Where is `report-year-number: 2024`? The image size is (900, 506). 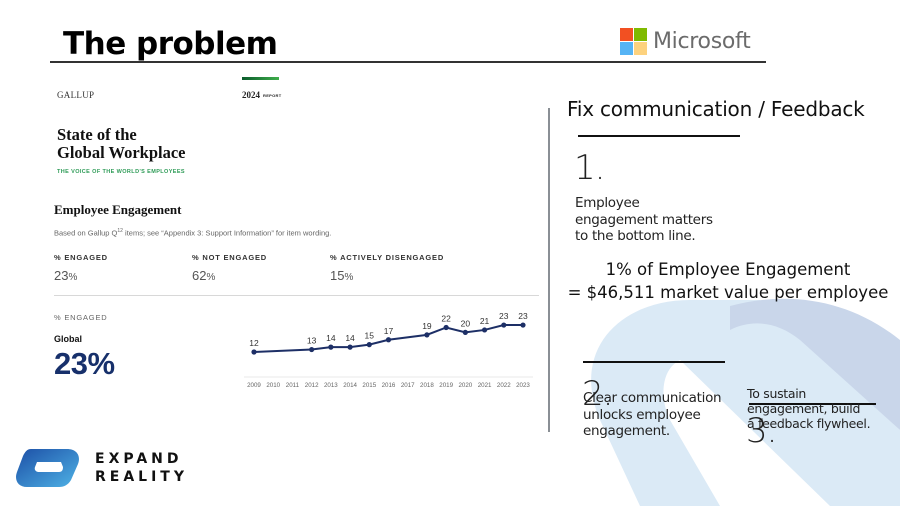
report-year-number: 2024 is located at coordinates (251, 95).